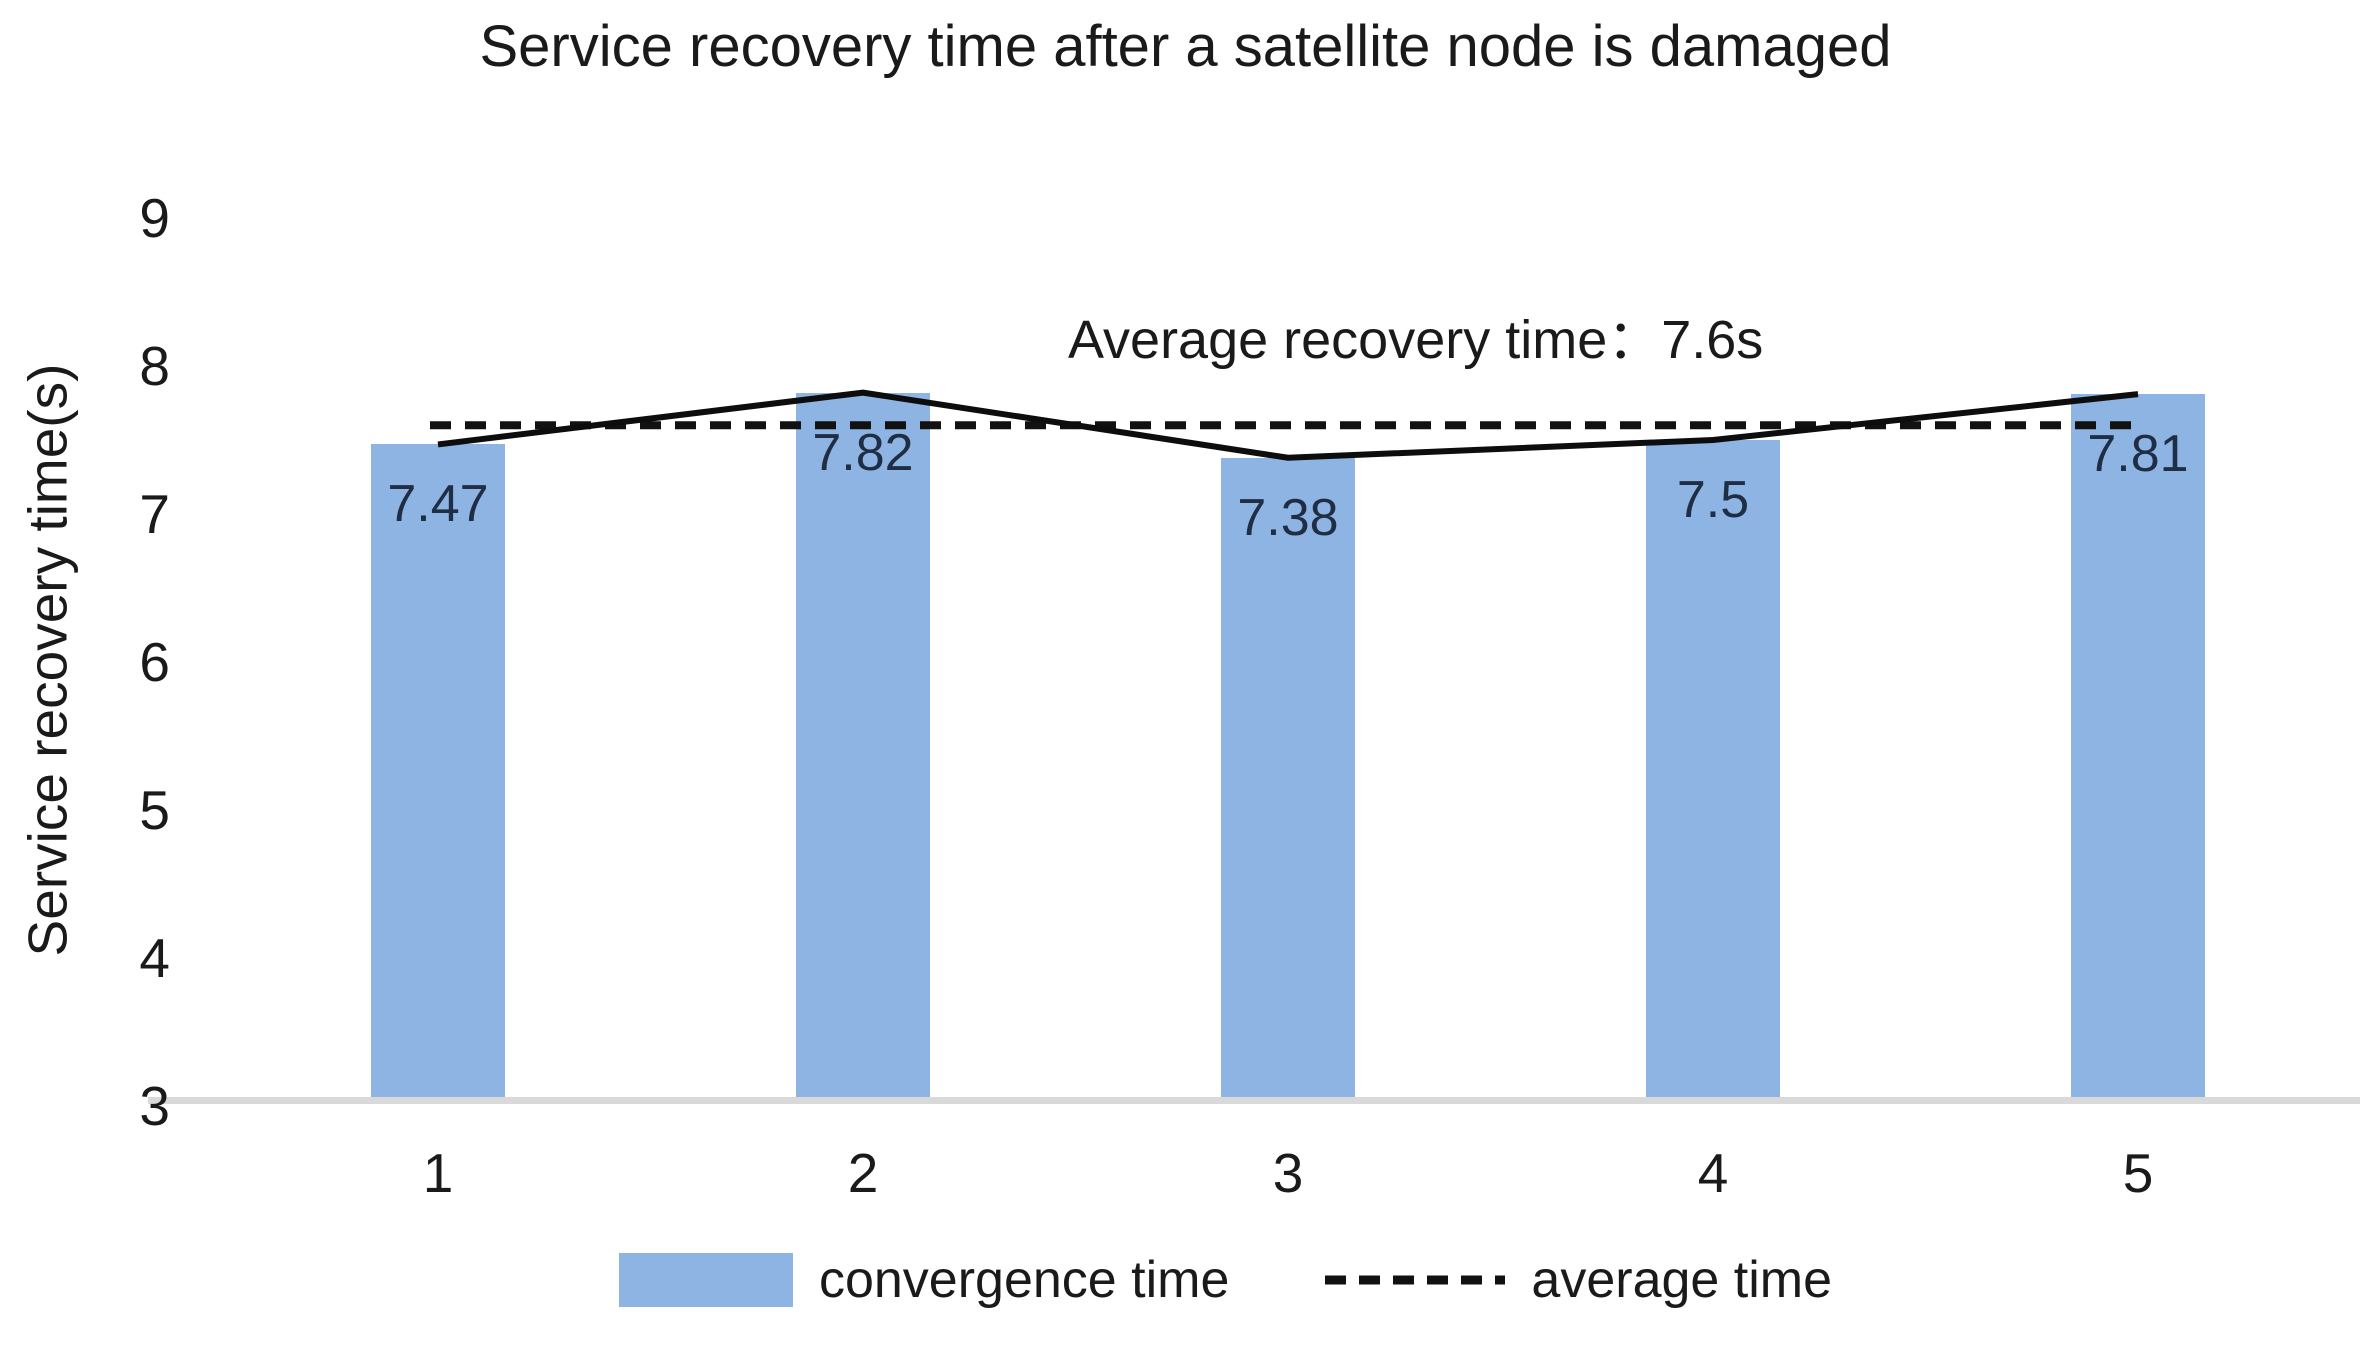 The image size is (2371, 1346). What do you see at coordinates (154, 662) in the screenshot?
I see `y-axis-tick-label: 6` at bounding box center [154, 662].